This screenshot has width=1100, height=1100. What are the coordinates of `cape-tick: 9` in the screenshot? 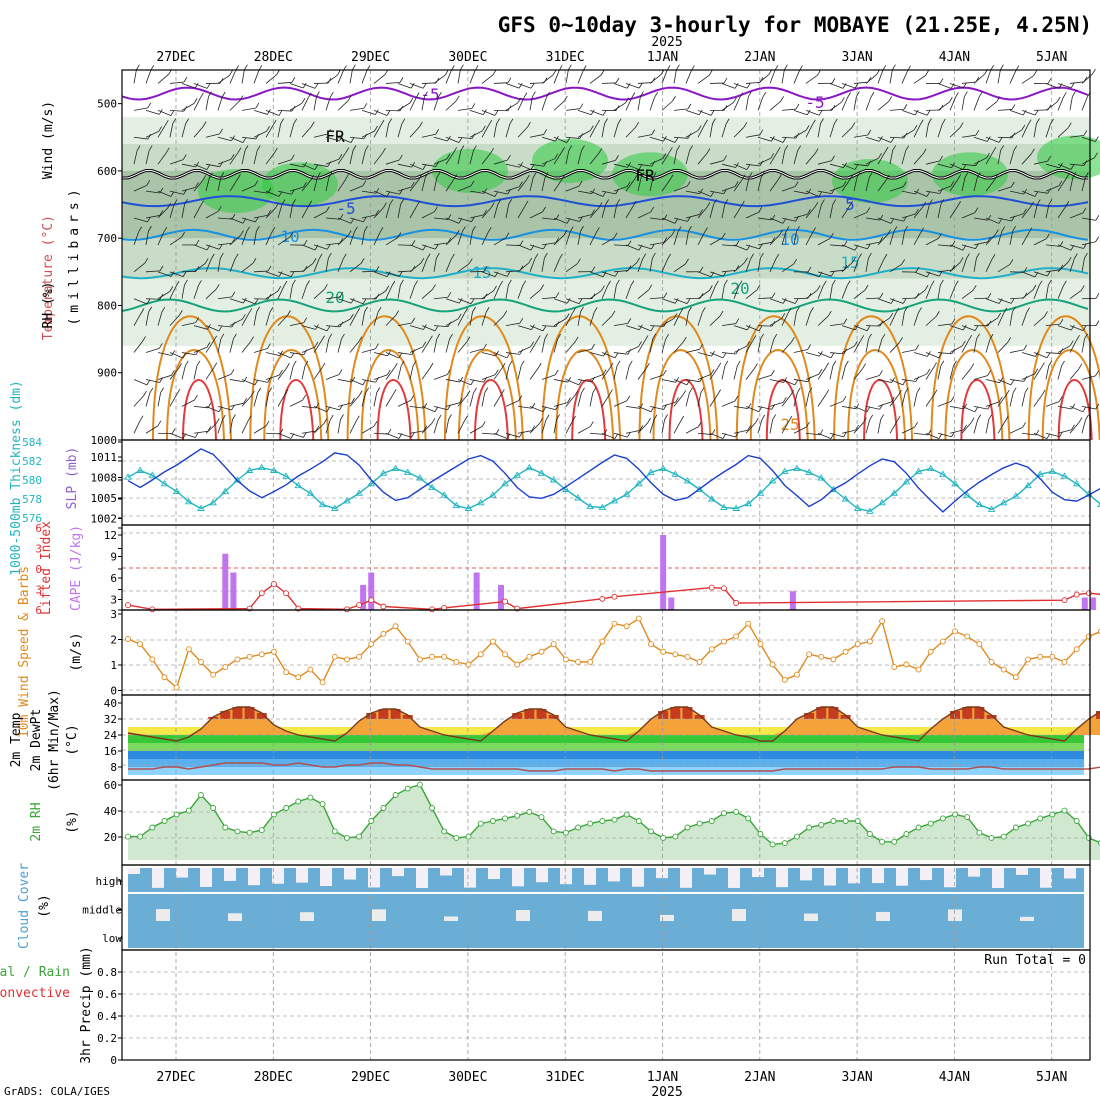 It's located at (113, 557).